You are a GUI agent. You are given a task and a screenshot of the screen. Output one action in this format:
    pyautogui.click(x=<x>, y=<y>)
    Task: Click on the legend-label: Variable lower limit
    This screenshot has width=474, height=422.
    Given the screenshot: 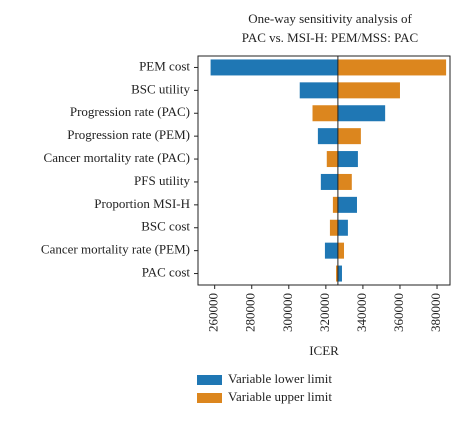 What is the action you would take?
    pyautogui.click(x=280, y=378)
    